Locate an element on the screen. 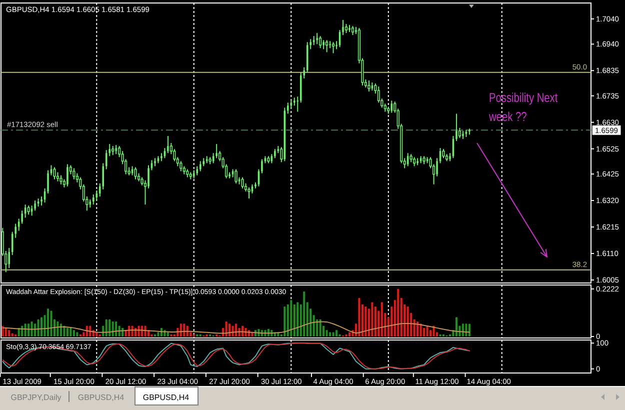 This screenshot has height=410, width=625. text: GBPJPY,Daily is located at coordinates (36, 397).